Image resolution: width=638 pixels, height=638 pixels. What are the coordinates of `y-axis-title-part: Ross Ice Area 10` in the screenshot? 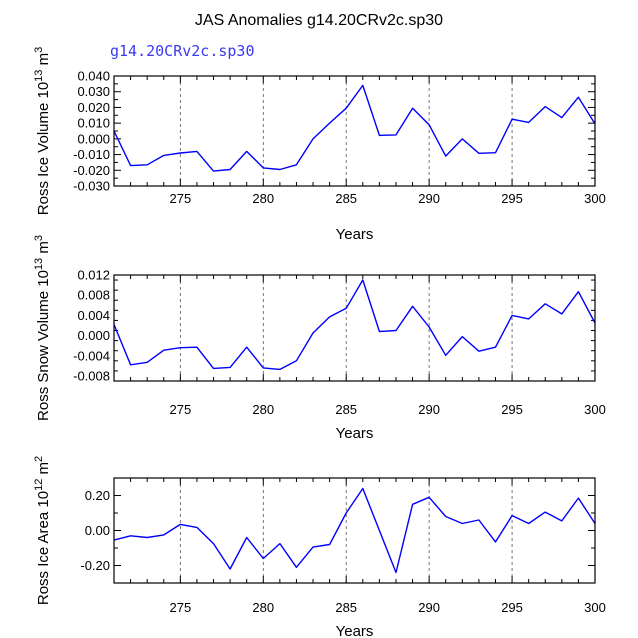 It's located at (43, 548).